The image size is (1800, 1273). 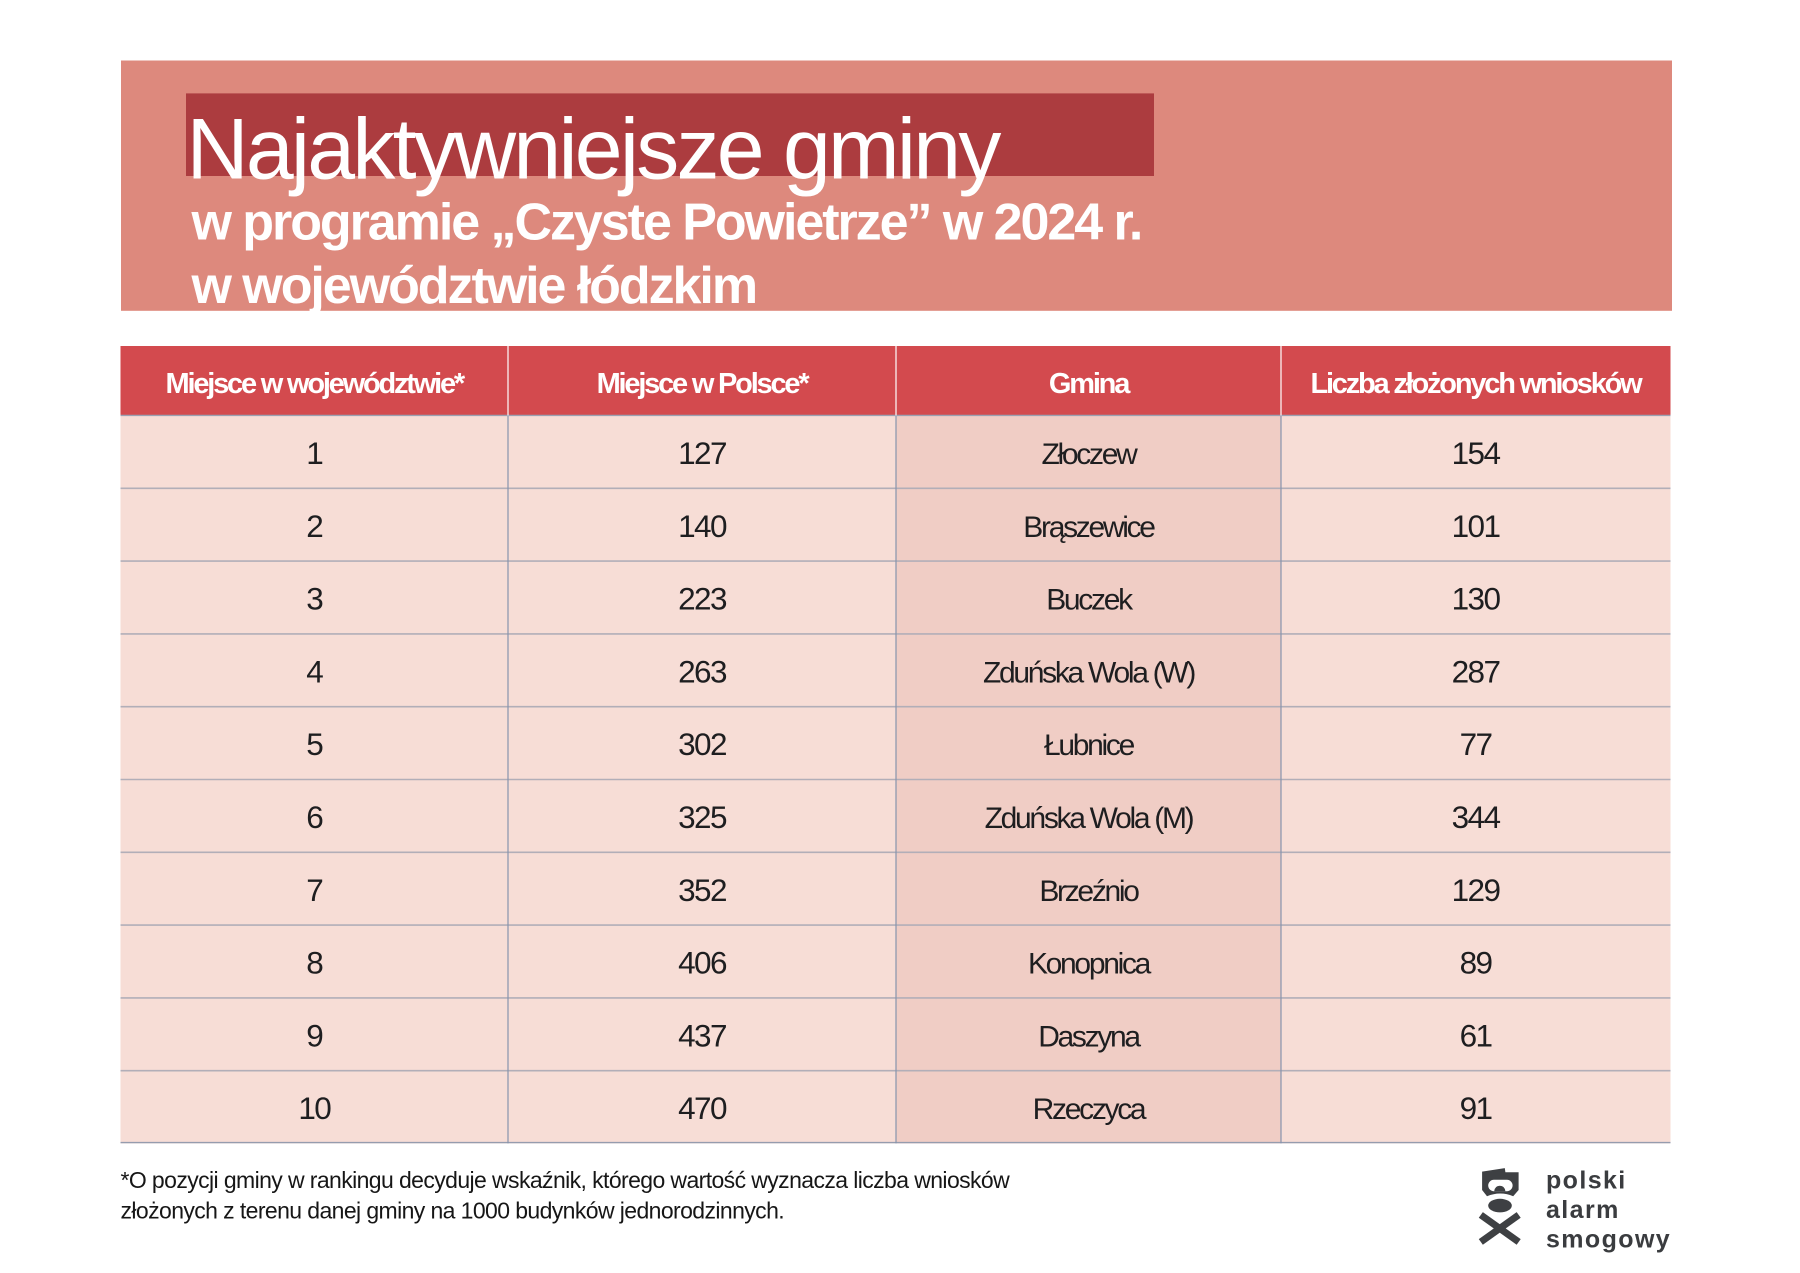 What do you see at coordinates (314, 671) in the screenshot?
I see `svg-text: 4` at bounding box center [314, 671].